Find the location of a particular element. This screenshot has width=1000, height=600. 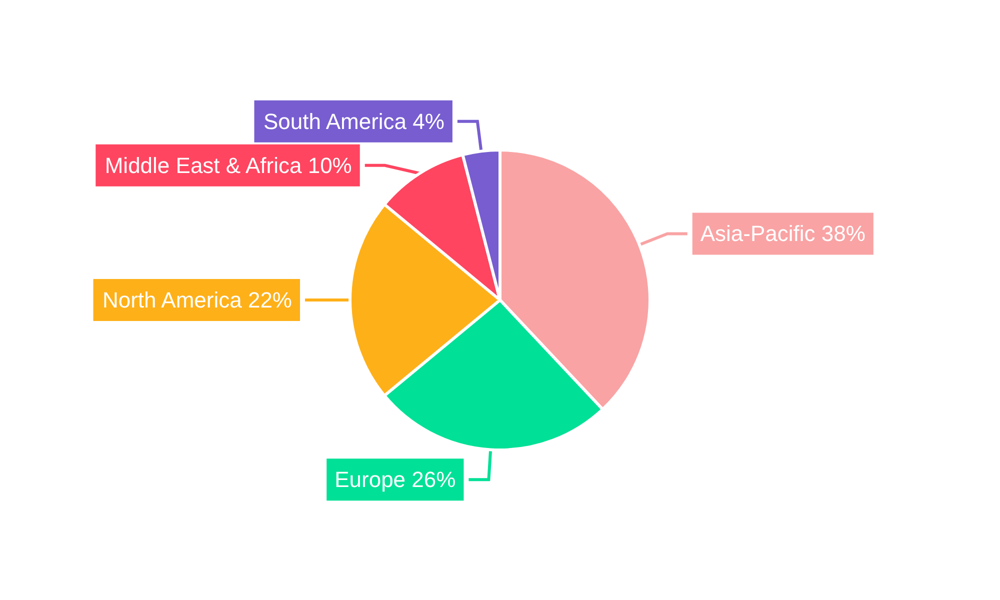

slice-label: Asia-Pacific 38% is located at coordinates (783, 233).